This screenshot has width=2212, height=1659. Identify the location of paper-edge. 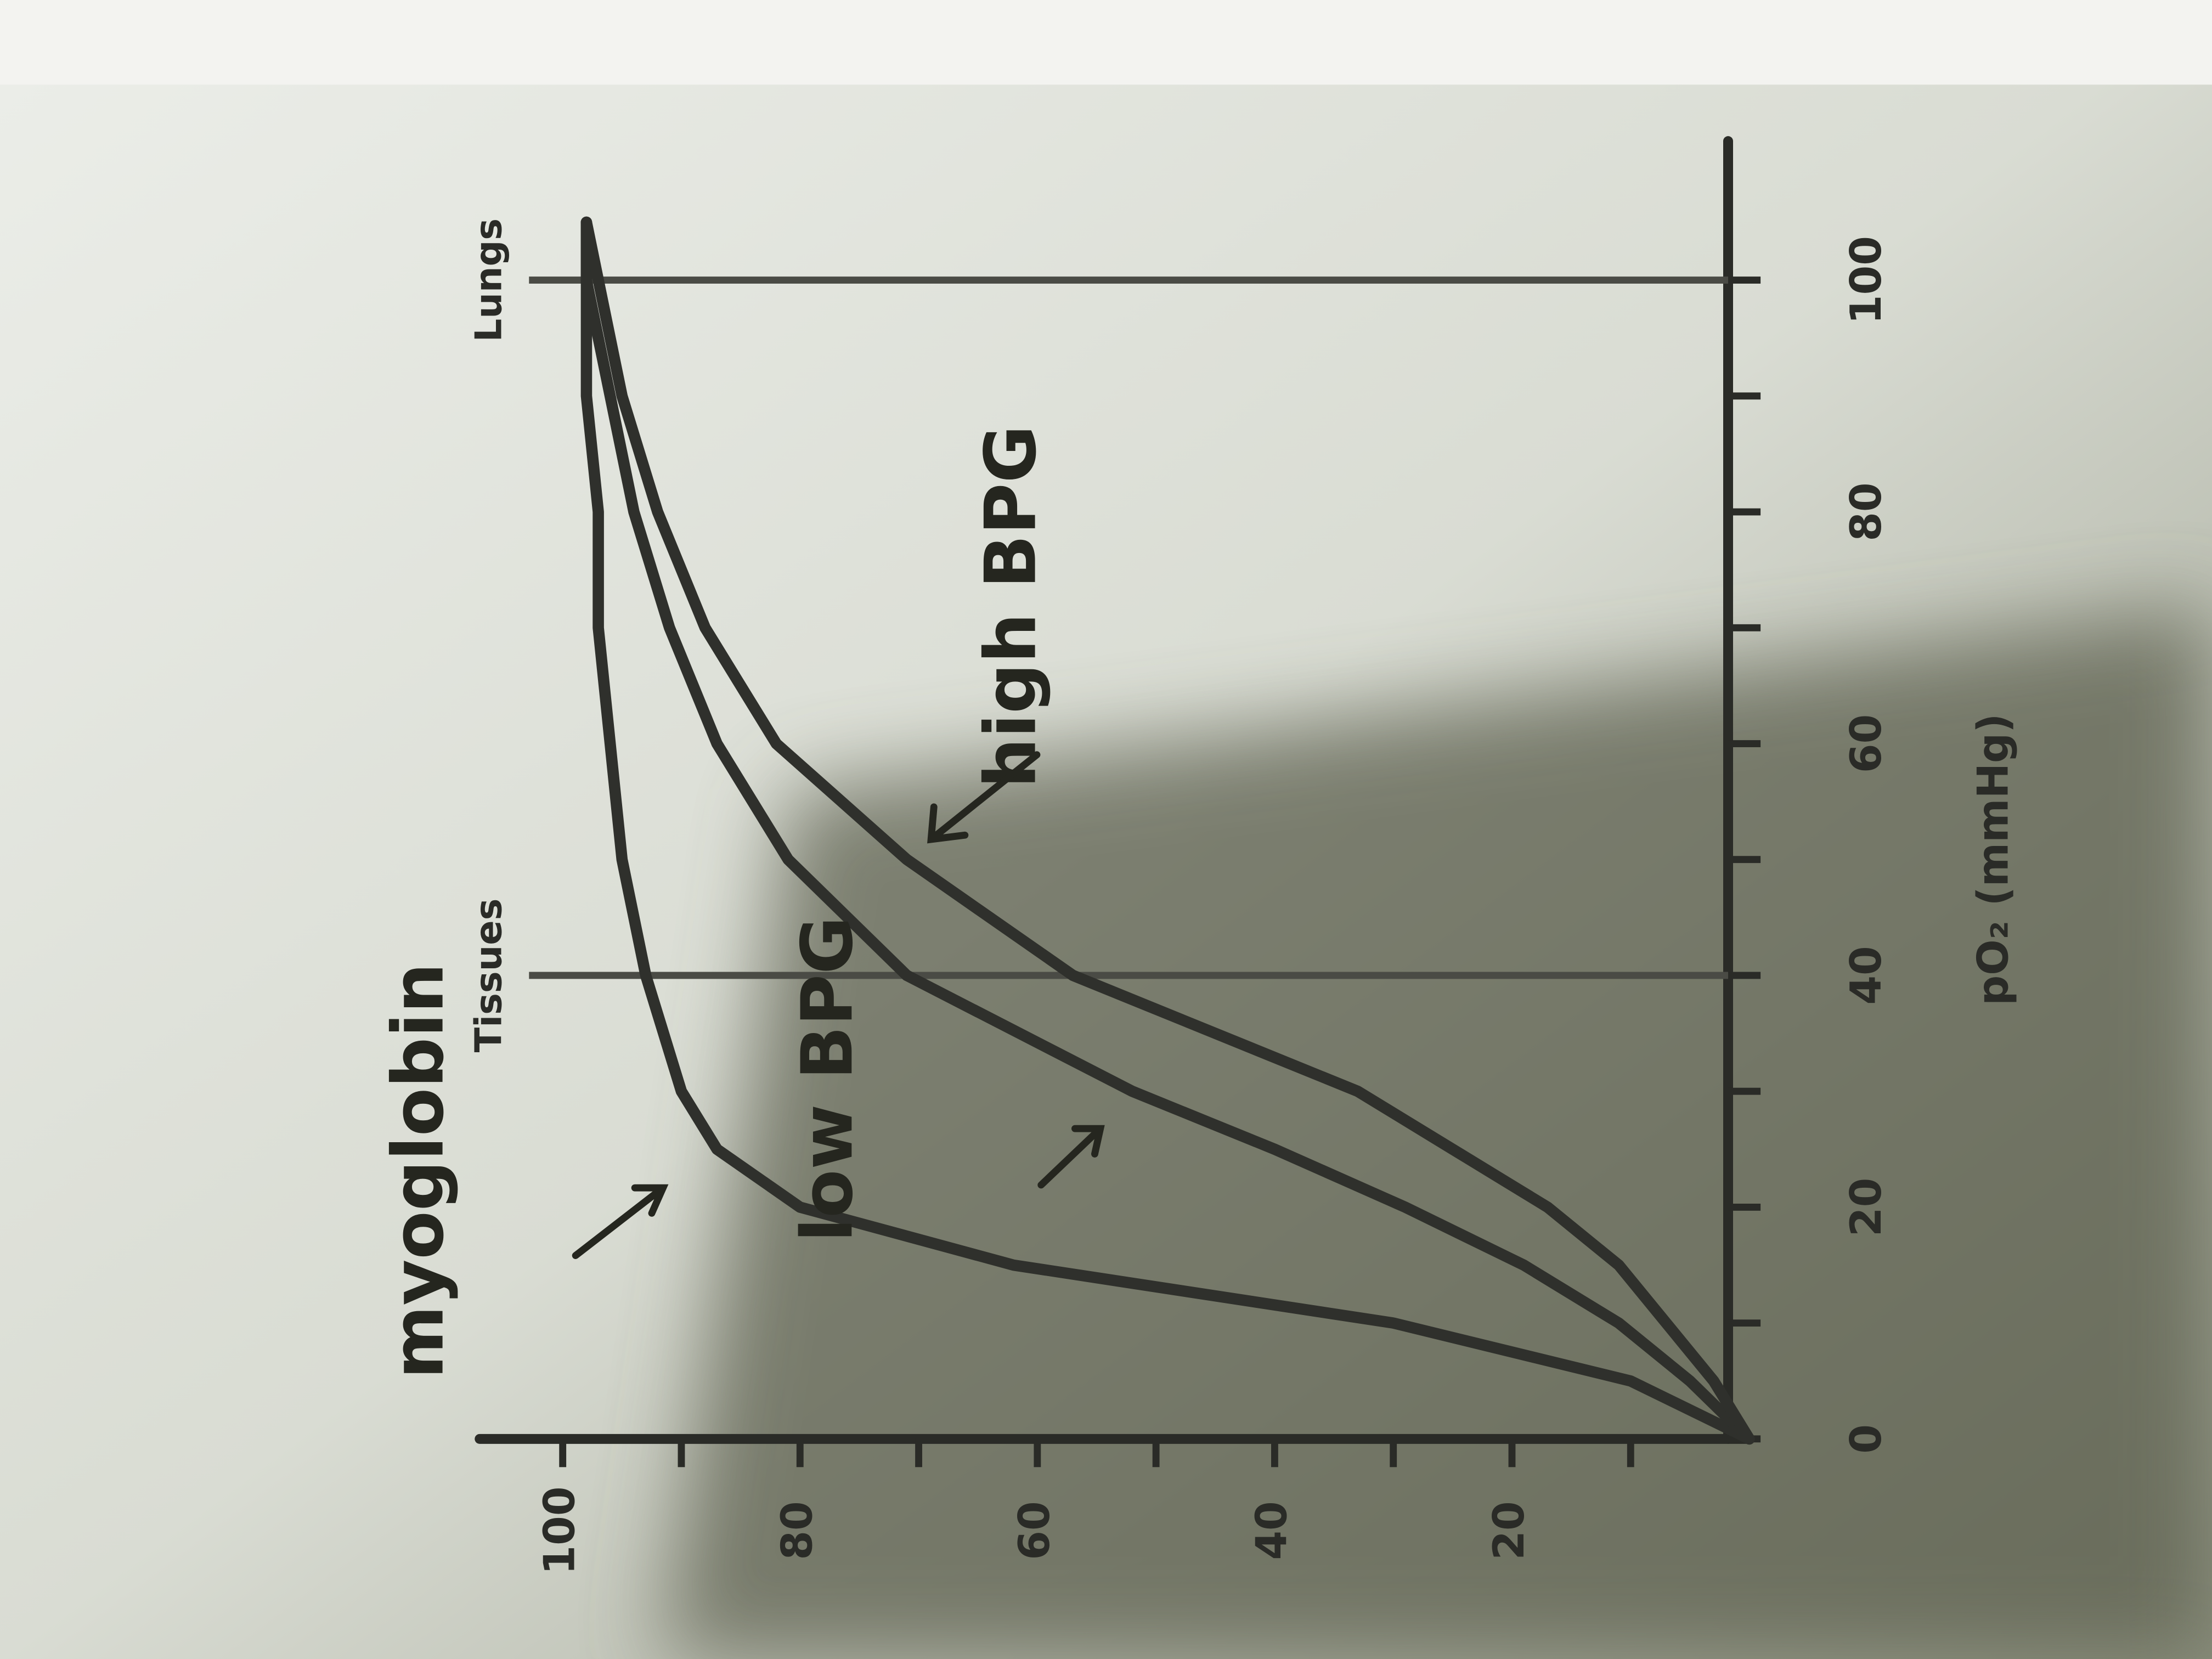
(1106, 43).